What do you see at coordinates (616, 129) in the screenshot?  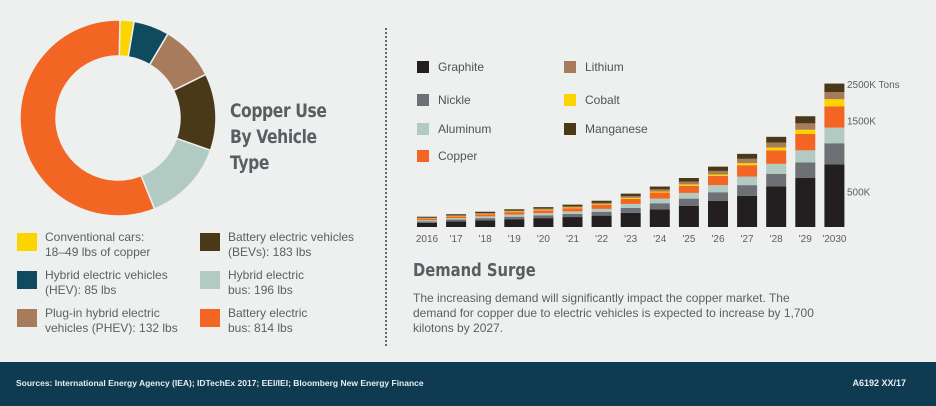 I see `bar-legend-label: Manganese` at bounding box center [616, 129].